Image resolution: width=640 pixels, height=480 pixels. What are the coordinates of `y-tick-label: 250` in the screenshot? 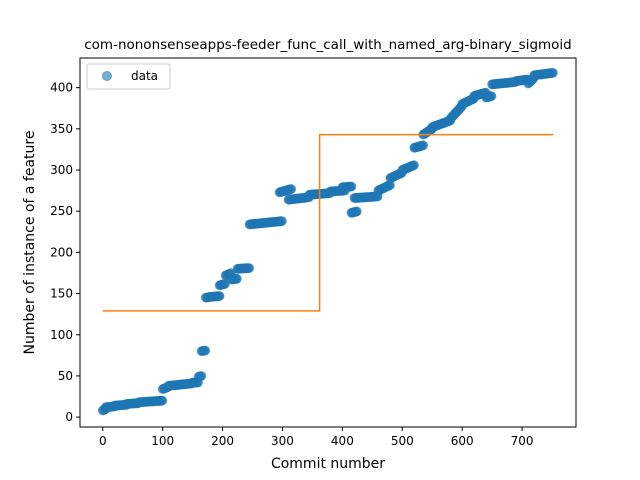 It's located at (61, 211).